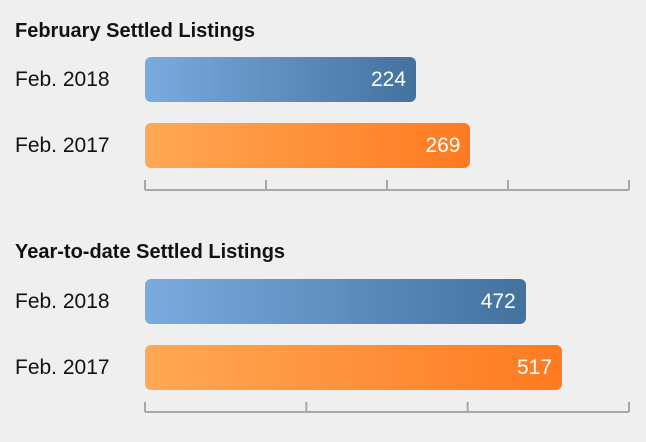 The image size is (646, 442). I want to click on bar-2018: 472, so click(335, 301).